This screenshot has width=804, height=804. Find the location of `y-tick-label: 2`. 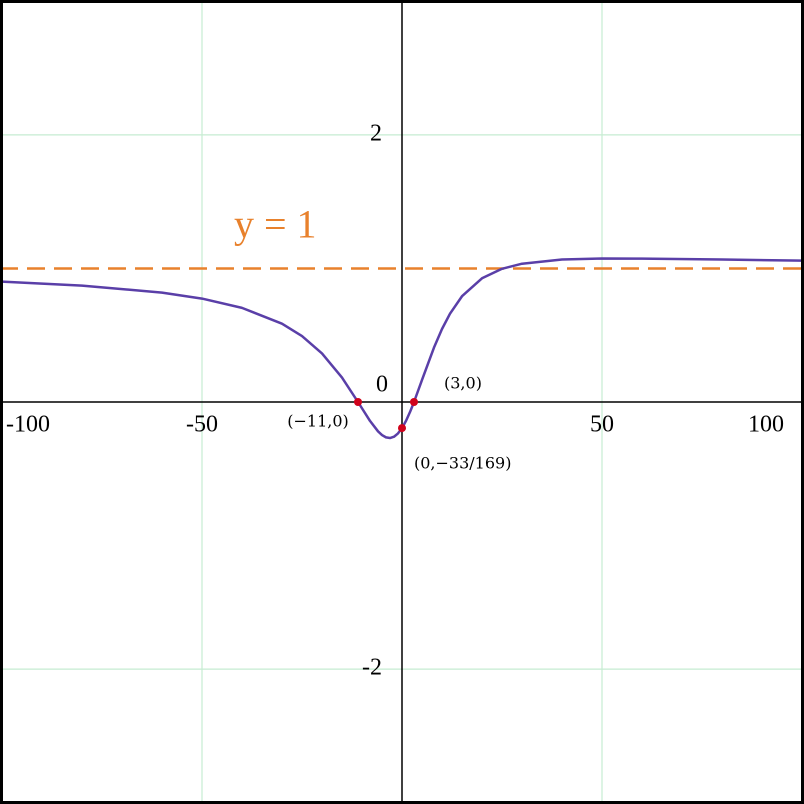

y-tick-label: 2 is located at coordinates (376, 133).